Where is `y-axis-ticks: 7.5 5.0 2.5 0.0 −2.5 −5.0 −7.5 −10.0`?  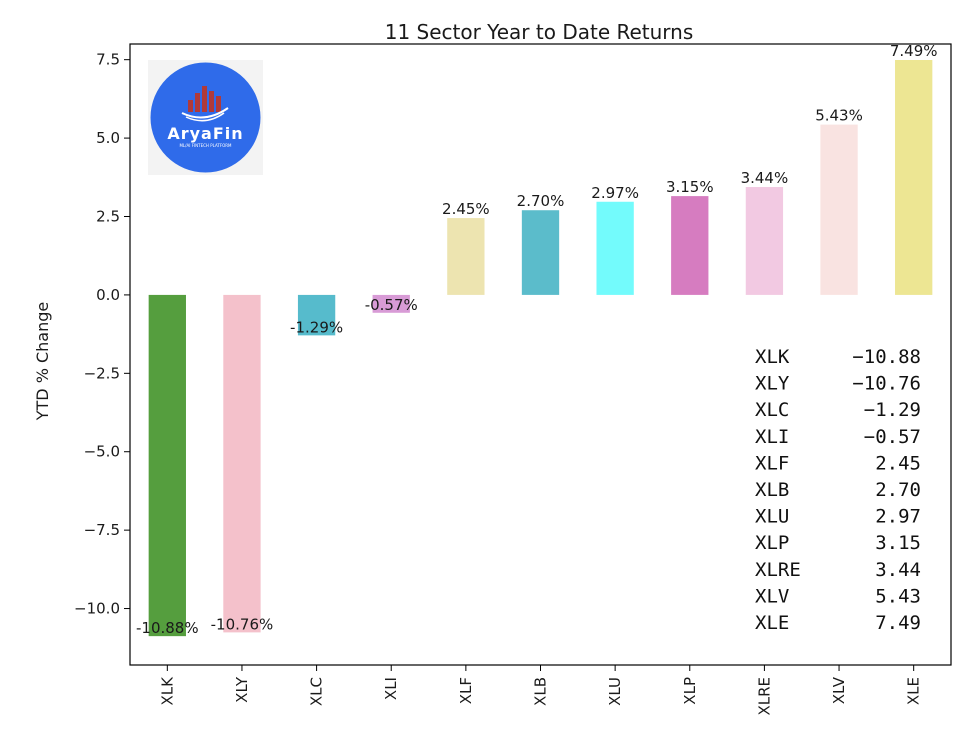 y-axis-ticks: 7.5 5.0 2.5 0.0 −2.5 −5.0 −7.5 −10.0 is located at coordinates (102, 334).